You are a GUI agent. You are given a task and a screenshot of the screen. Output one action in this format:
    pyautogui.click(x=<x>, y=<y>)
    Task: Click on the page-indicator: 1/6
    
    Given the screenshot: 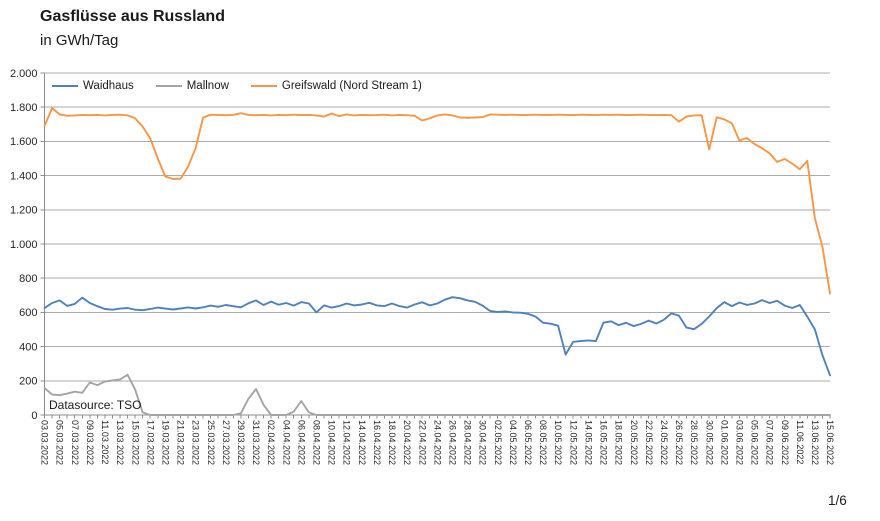 What is the action you would take?
    pyautogui.click(x=837, y=500)
    